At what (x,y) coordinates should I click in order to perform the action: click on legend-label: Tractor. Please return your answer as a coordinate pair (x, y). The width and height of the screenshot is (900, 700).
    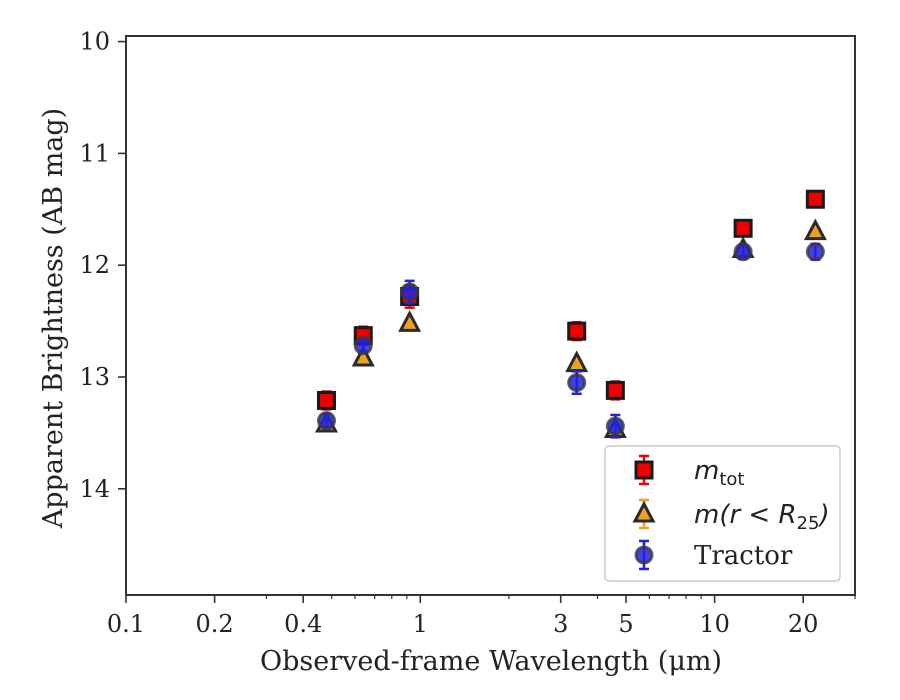
    Looking at the image, I should click on (743, 556).